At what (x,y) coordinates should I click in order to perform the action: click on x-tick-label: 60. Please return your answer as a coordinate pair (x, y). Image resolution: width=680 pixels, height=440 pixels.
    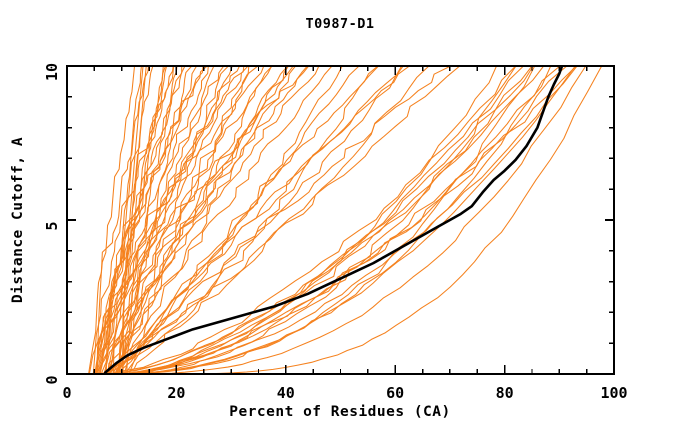
    Looking at the image, I should click on (395, 393).